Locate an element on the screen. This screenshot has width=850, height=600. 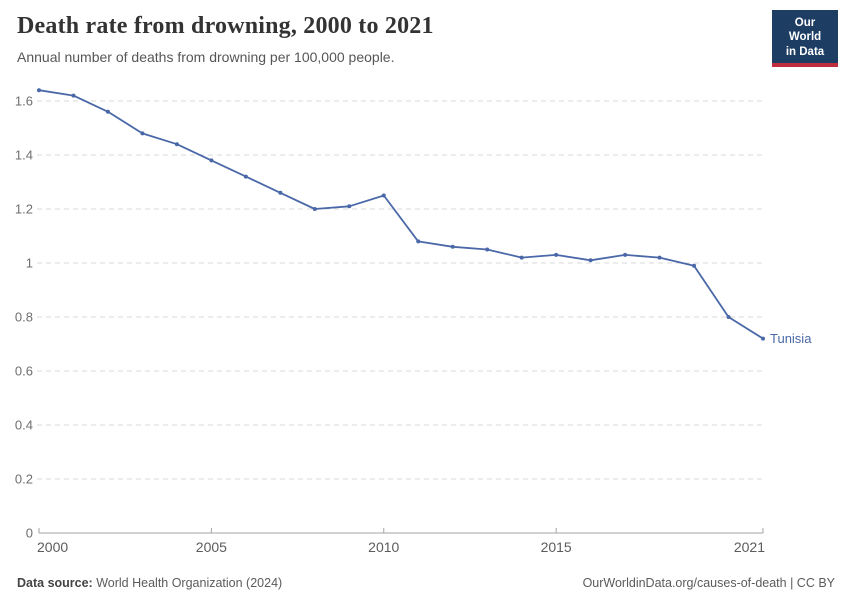
x-axis-tick-label: 2021 is located at coordinates (749, 547).